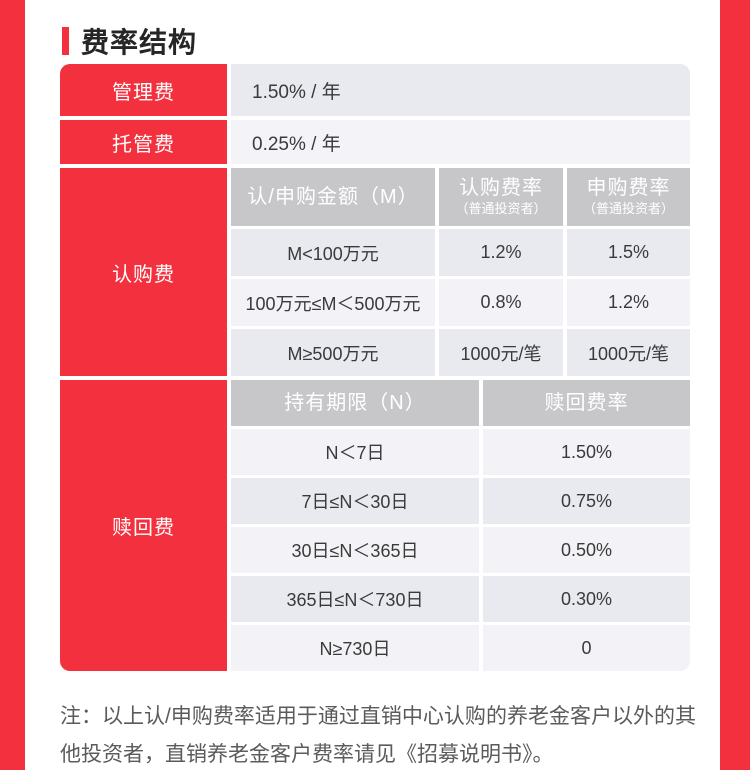 The height and width of the screenshot is (770, 750). Describe the element at coordinates (355, 648) in the screenshot. I see `holding-period: N≥730日` at that location.